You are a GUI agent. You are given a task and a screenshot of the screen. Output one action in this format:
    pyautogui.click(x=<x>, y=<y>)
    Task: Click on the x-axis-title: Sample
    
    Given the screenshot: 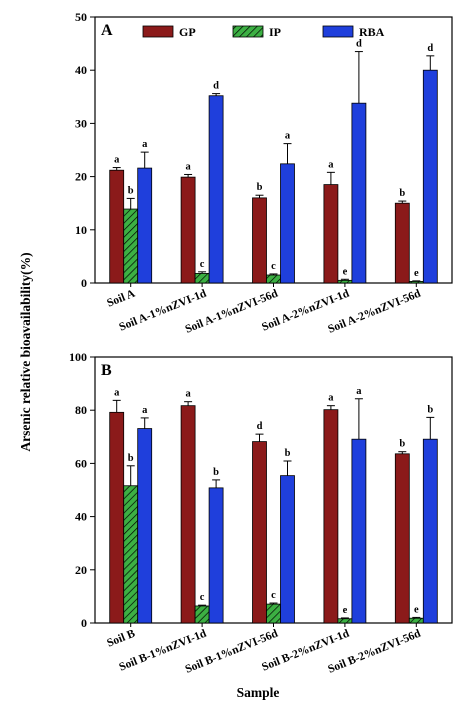 What is the action you would take?
    pyautogui.click(x=258, y=692)
    